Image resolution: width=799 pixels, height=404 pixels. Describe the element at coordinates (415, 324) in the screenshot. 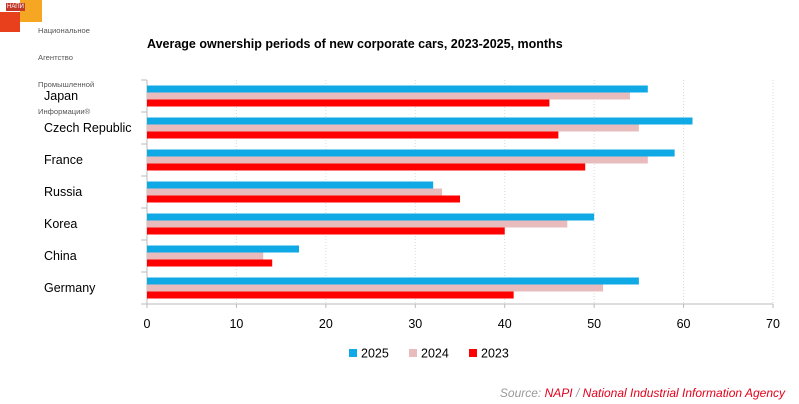

I see `x-tick-label-30: 30` at that location.